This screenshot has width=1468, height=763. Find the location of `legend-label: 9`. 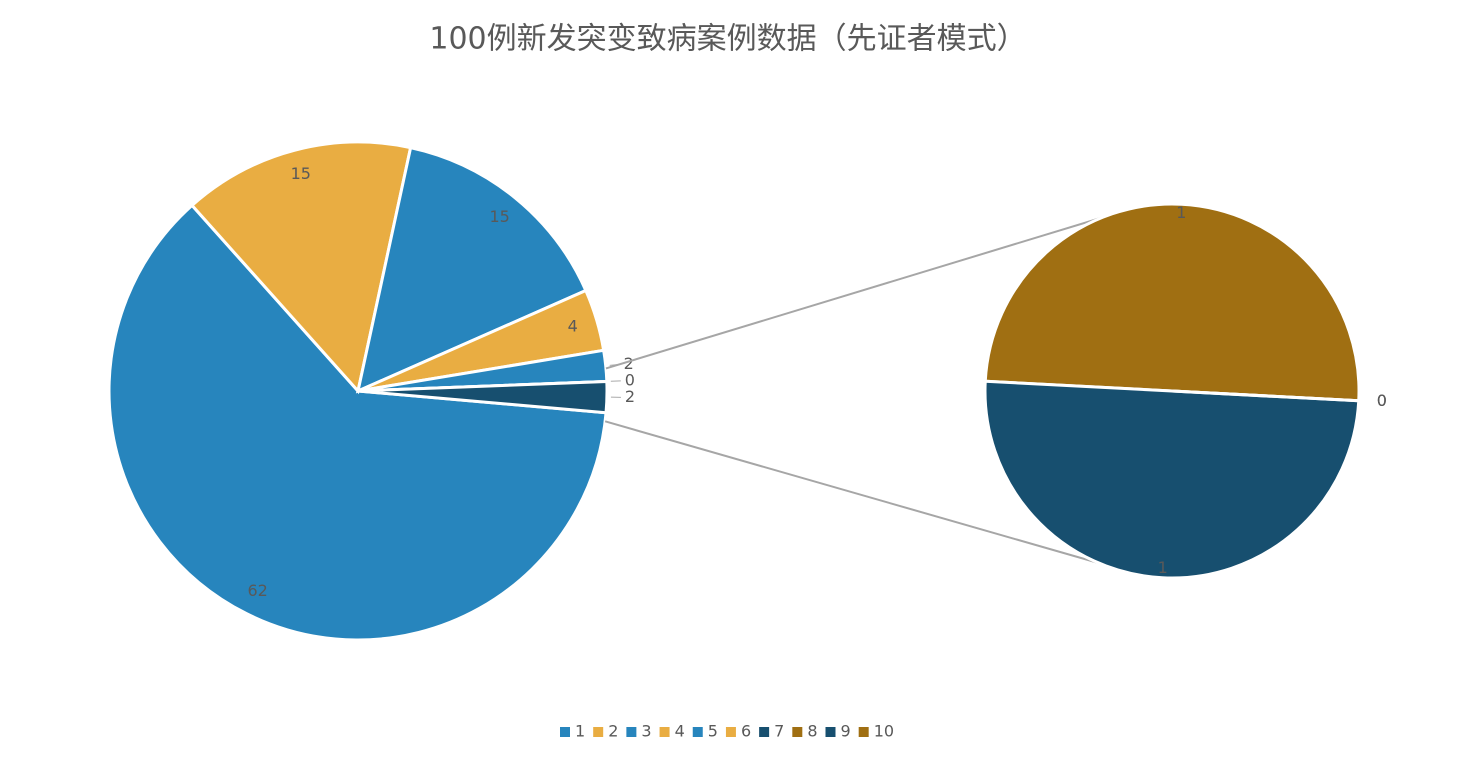

legend-label: 9 is located at coordinates (846, 731).